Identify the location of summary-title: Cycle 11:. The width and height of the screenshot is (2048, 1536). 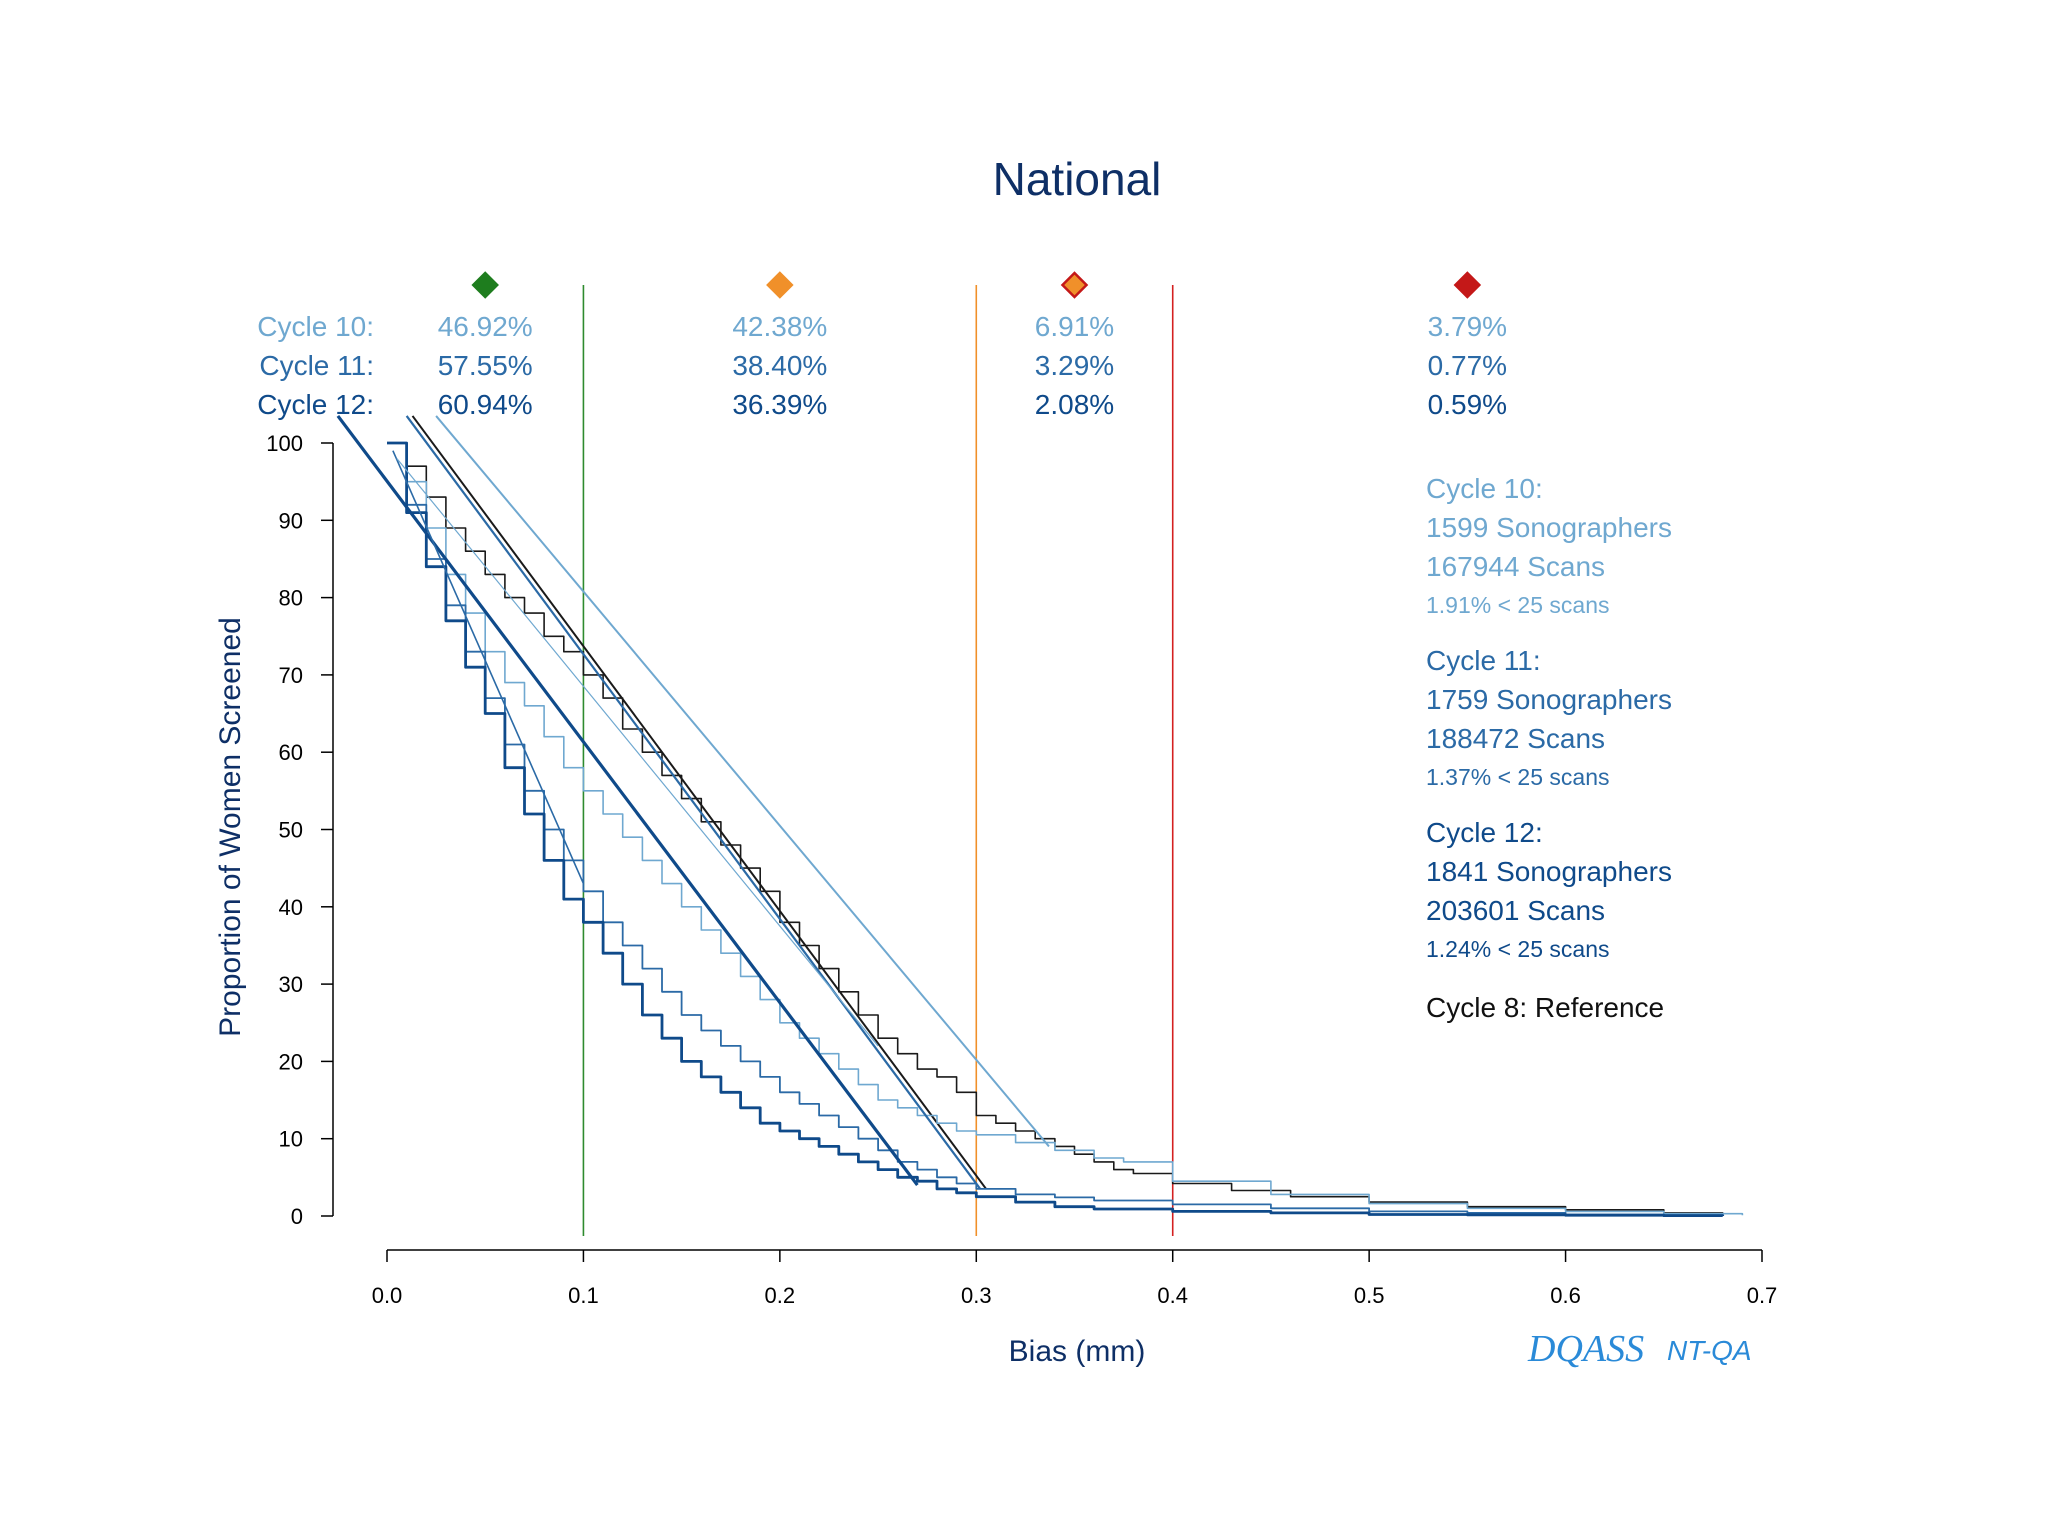
(1483, 660).